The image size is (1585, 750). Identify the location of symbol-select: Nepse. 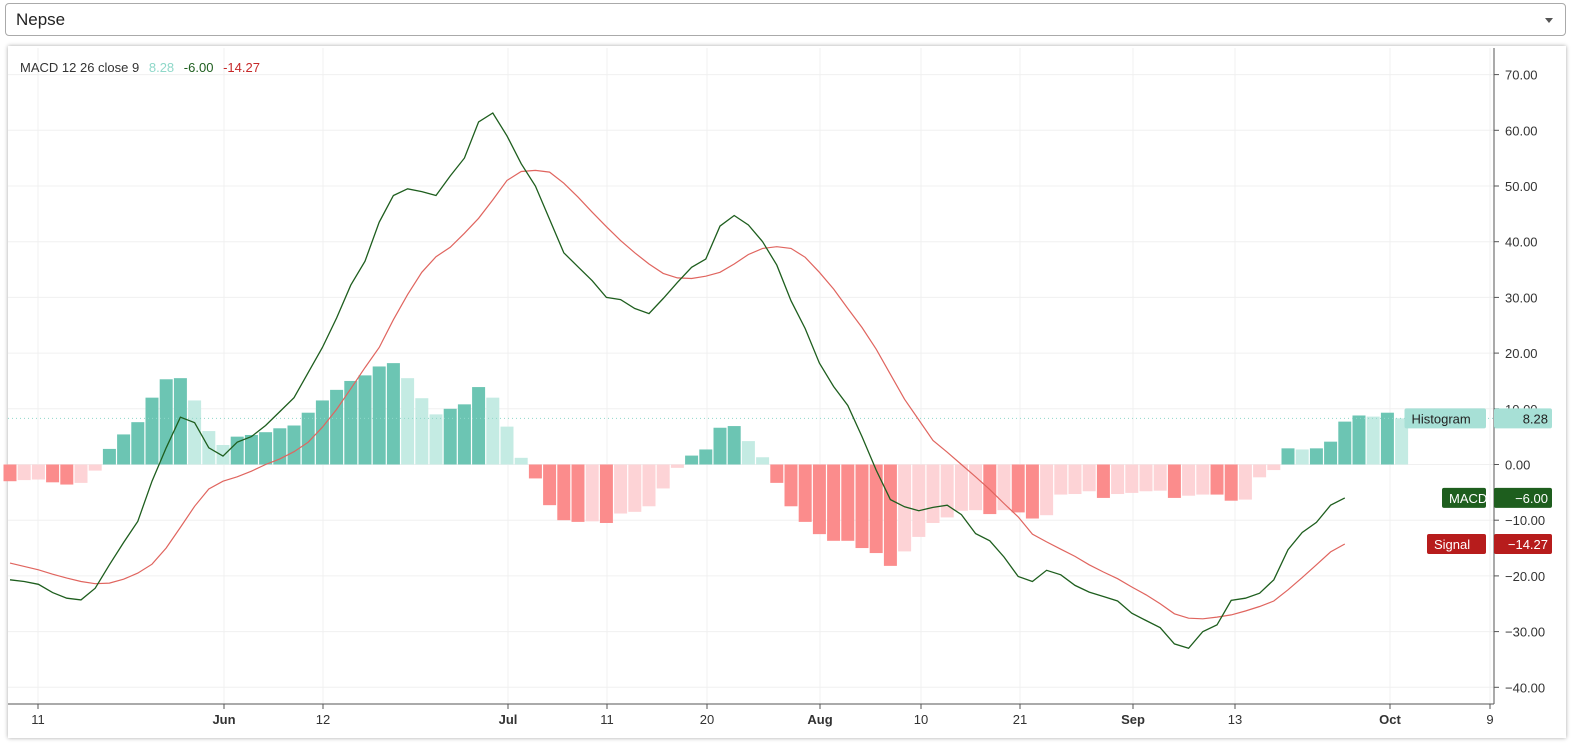
(785, 19).